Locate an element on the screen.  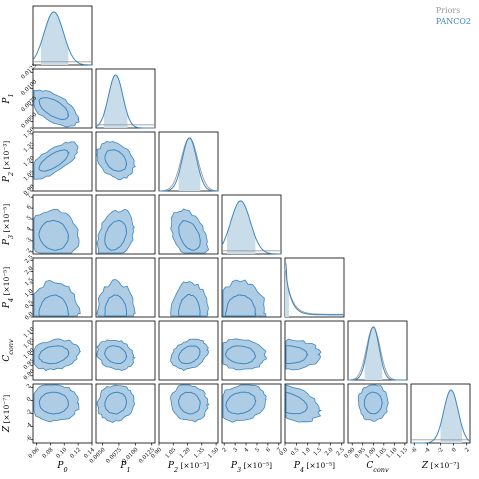
xtick-label-6-0: -6 is located at coordinates (414, 451).